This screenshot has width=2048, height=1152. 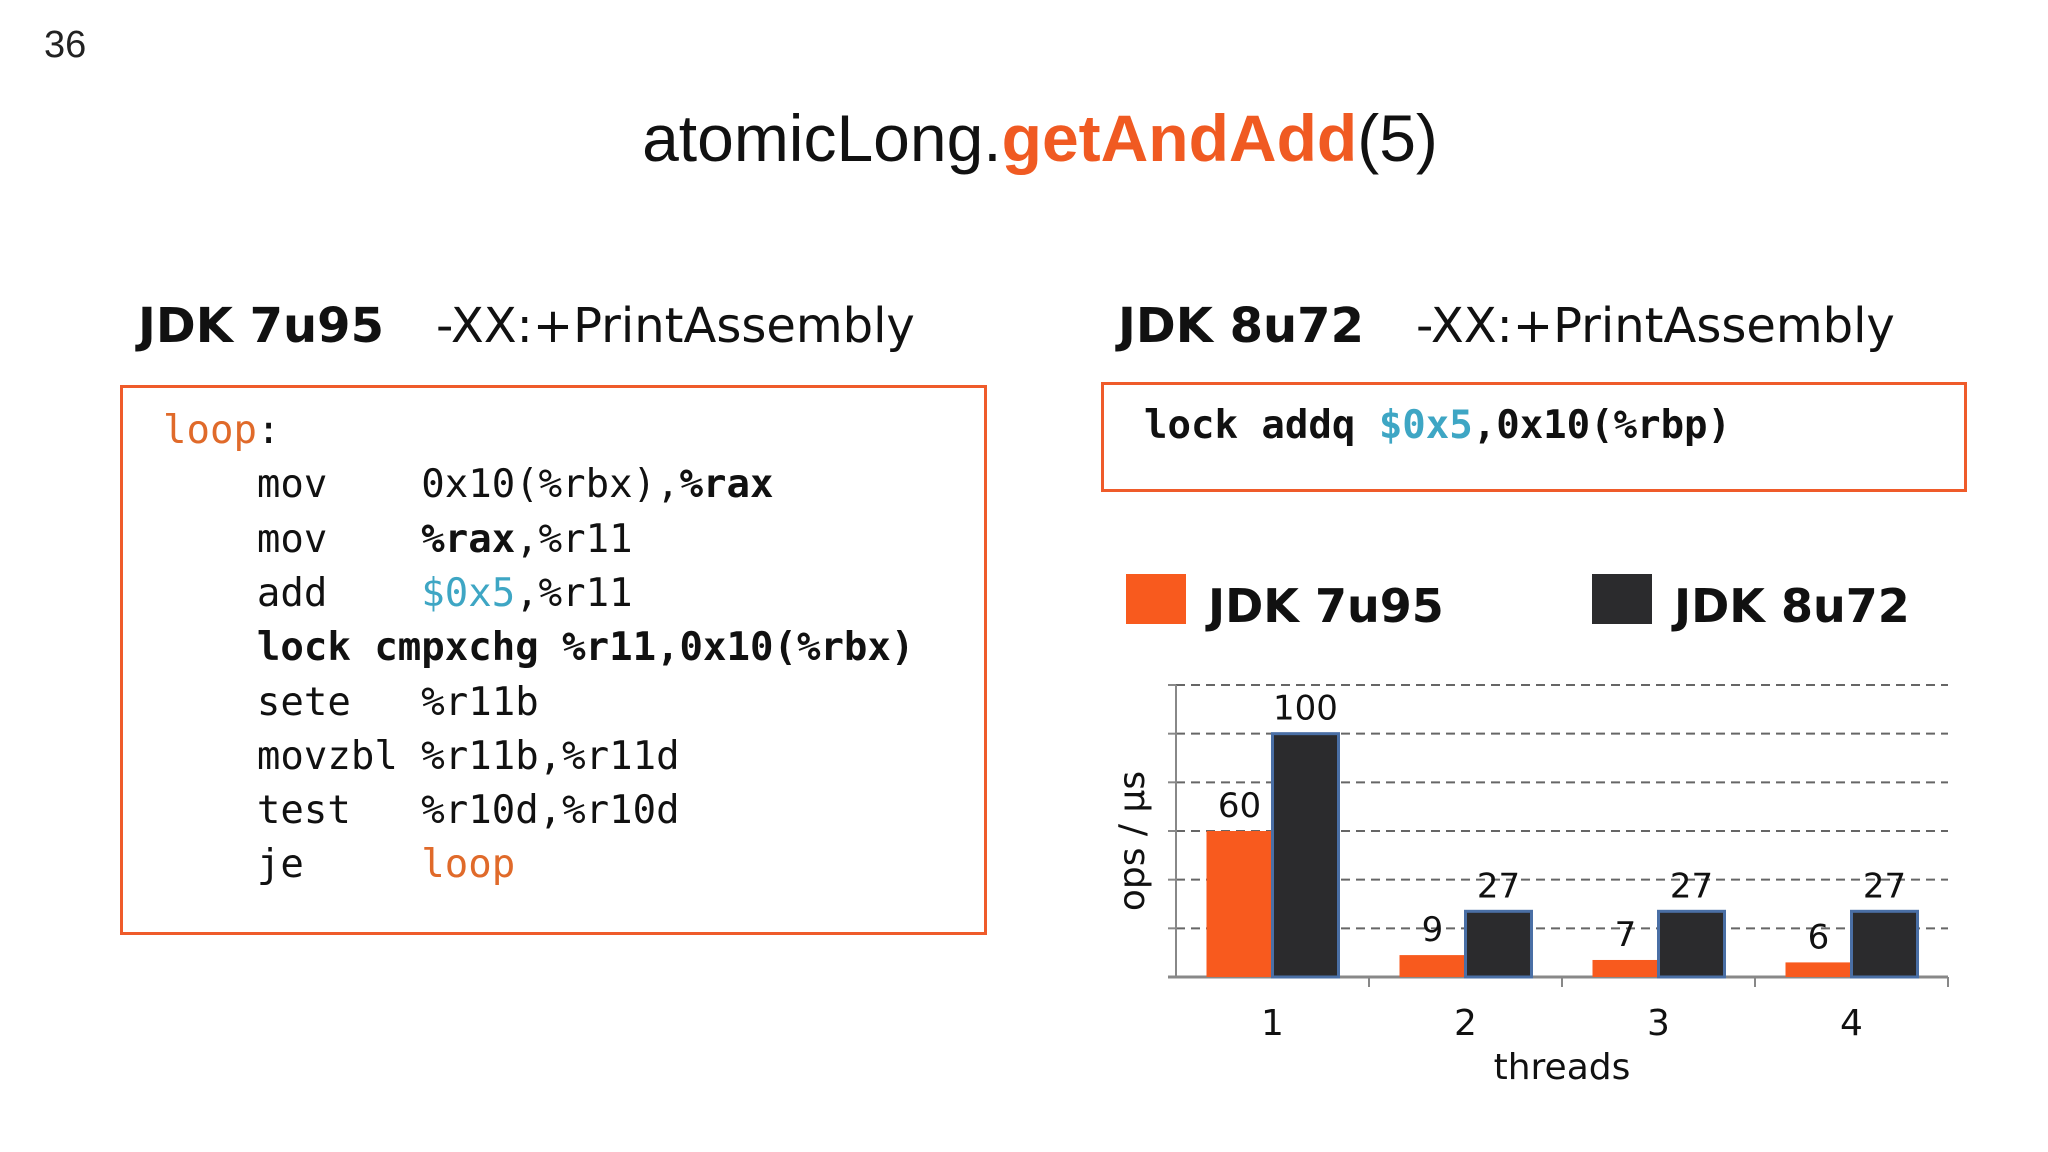 What do you see at coordinates (1562, 1067) in the screenshot?
I see `x-axis-title: threads` at bounding box center [1562, 1067].